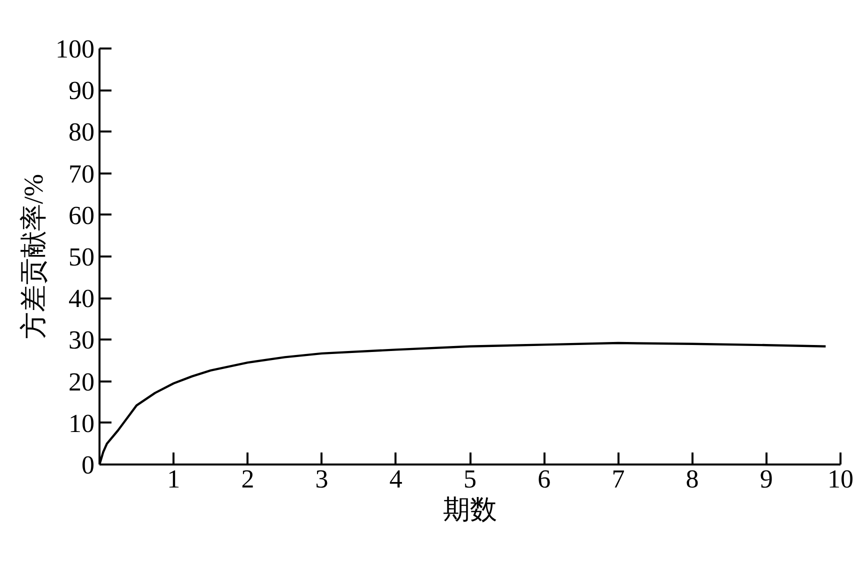 Image resolution: width=857 pixels, height=571 pixels. What do you see at coordinates (618, 479) in the screenshot?
I see `x-tick-label: 7` at bounding box center [618, 479].